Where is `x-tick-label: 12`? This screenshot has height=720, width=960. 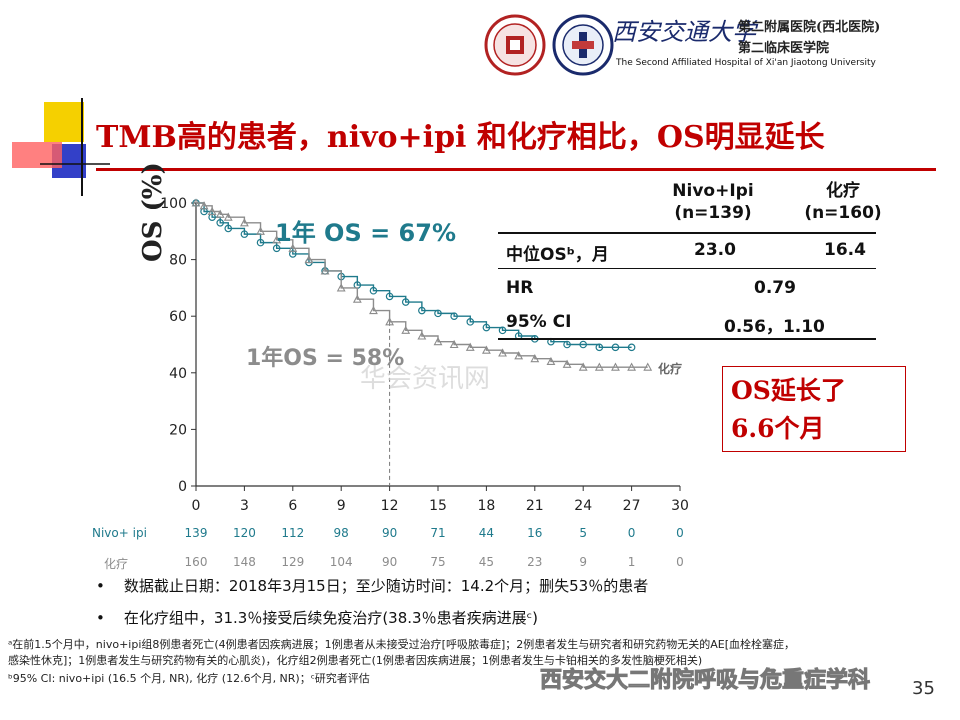
x-tick-label: 12 is located at coordinates (390, 506).